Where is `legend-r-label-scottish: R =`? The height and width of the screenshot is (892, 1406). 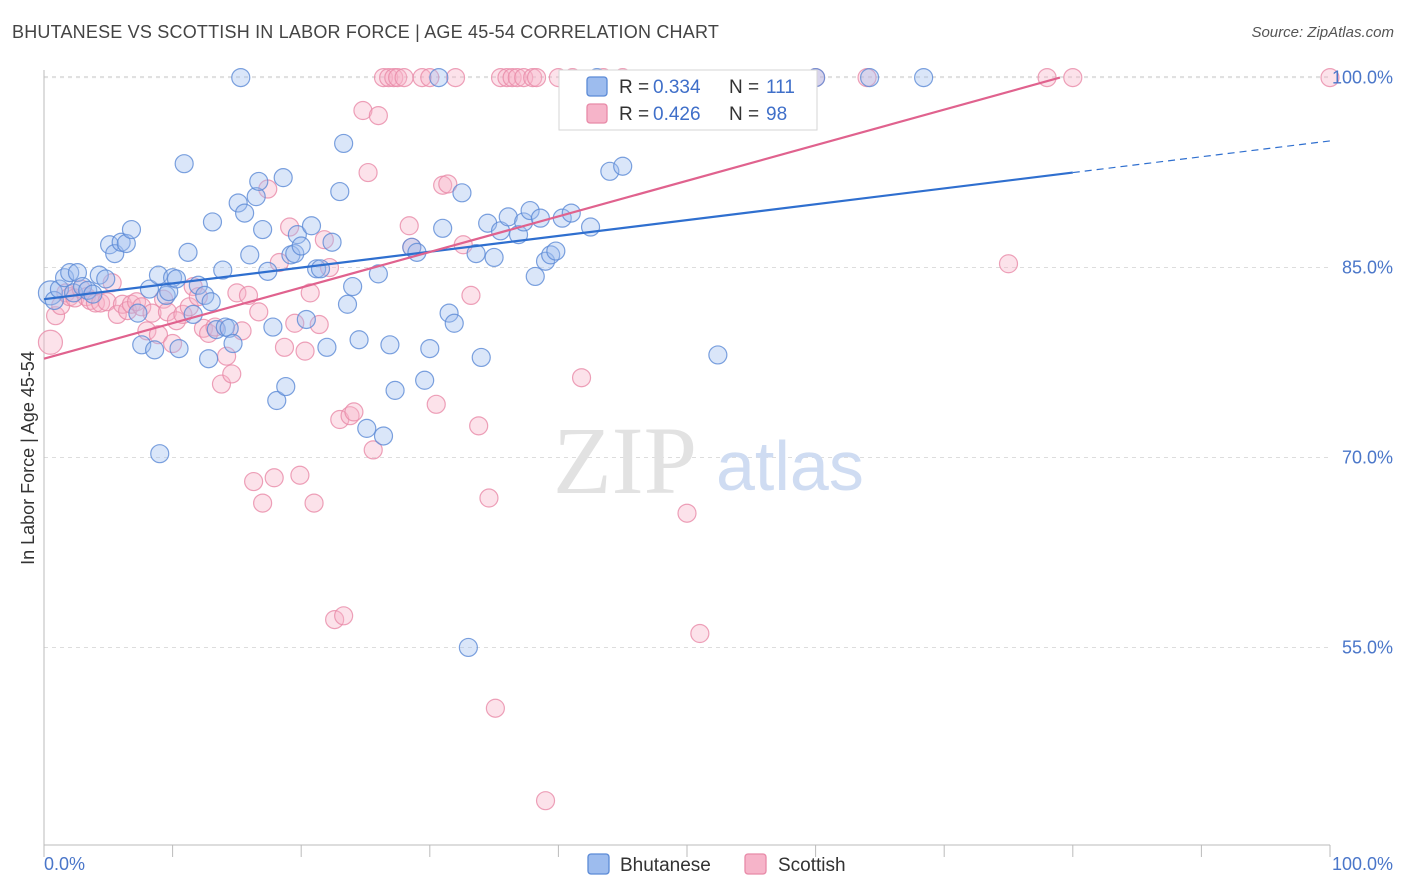
legend-r-label-scottish: R = is located at coordinates (634, 114).